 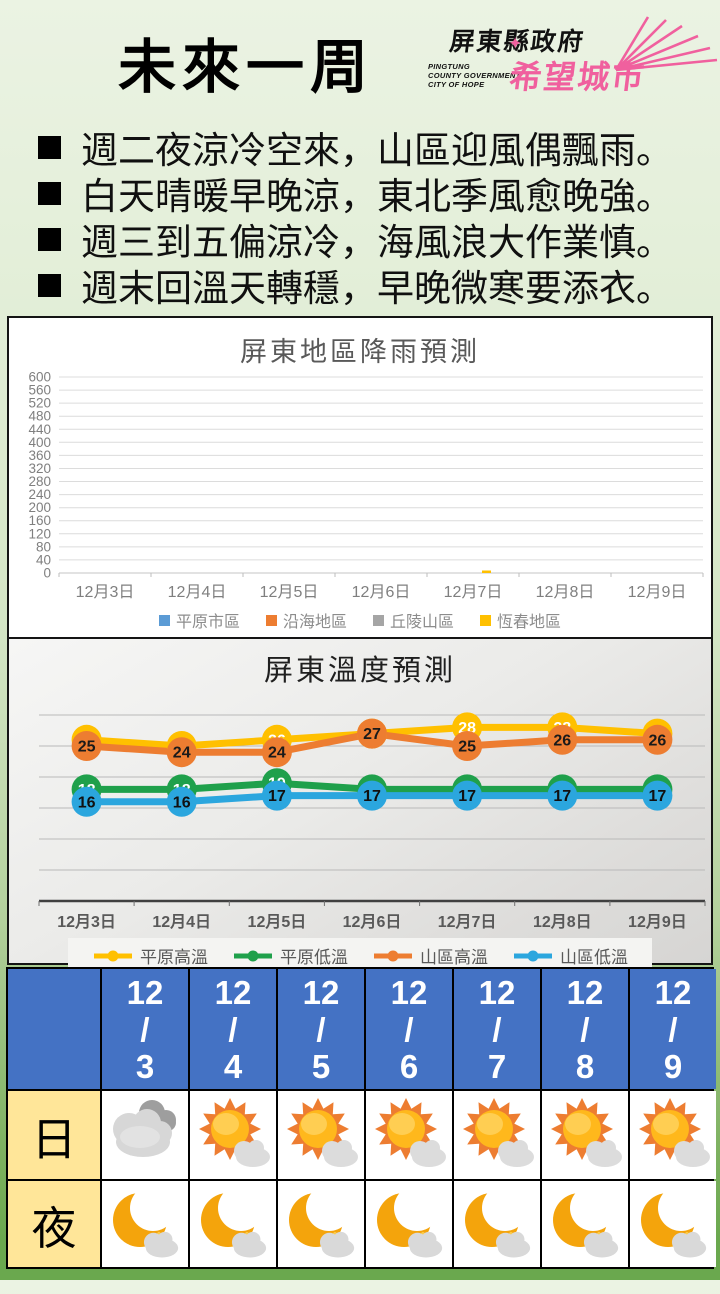 I want to click on legend-item: 平原高溫, so click(x=150, y=955).